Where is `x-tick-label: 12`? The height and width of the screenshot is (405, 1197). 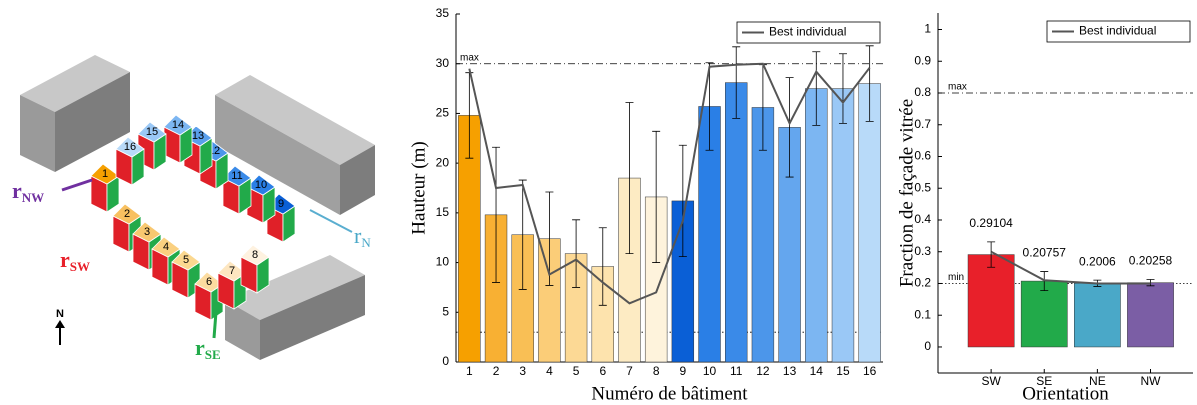 x-tick-label: 12 is located at coordinates (763, 371).